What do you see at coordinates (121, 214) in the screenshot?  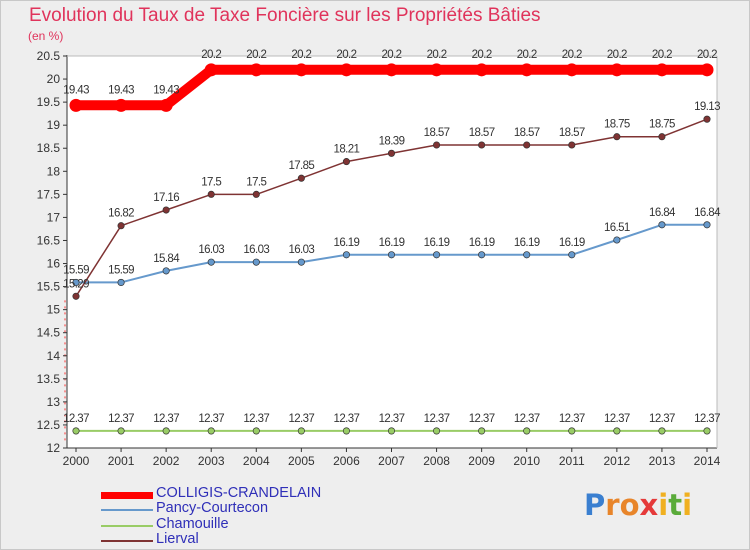 I see `data-label: 16.82` at bounding box center [121, 214].